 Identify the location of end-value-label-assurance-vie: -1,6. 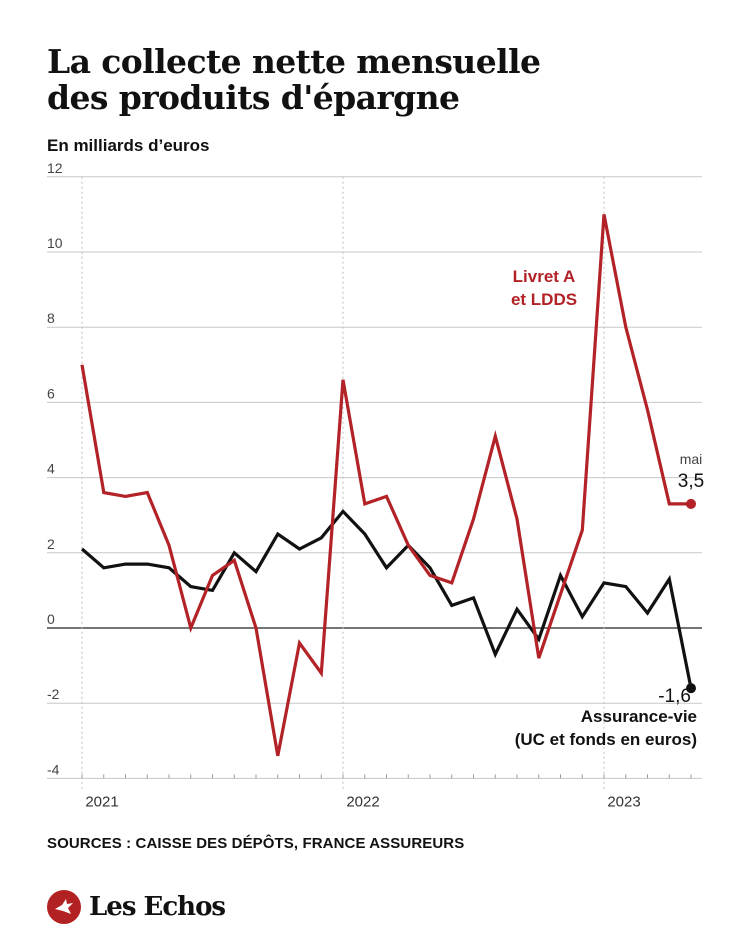
(674, 696).